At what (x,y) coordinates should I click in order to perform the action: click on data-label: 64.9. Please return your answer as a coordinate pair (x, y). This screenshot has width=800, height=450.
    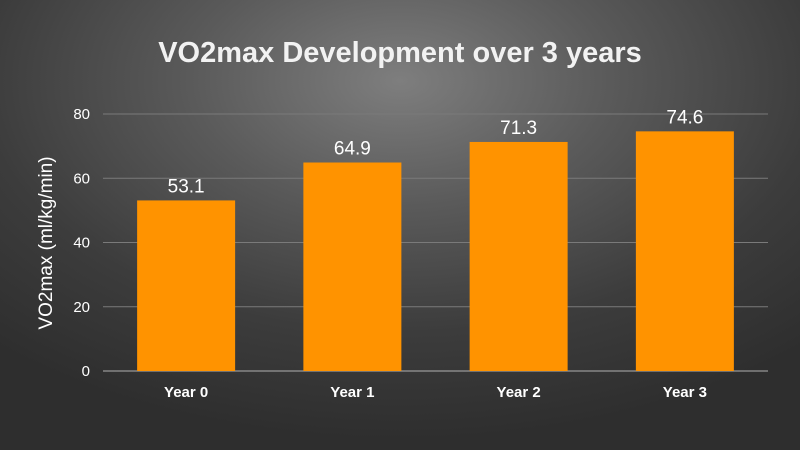
    Looking at the image, I should click on (352, 149).